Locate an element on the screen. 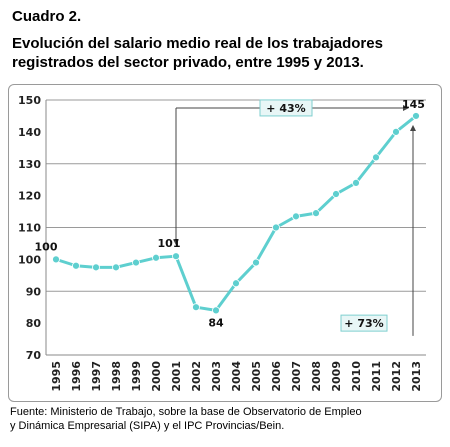  data-label: 101 is located at coordinates (169, 243).